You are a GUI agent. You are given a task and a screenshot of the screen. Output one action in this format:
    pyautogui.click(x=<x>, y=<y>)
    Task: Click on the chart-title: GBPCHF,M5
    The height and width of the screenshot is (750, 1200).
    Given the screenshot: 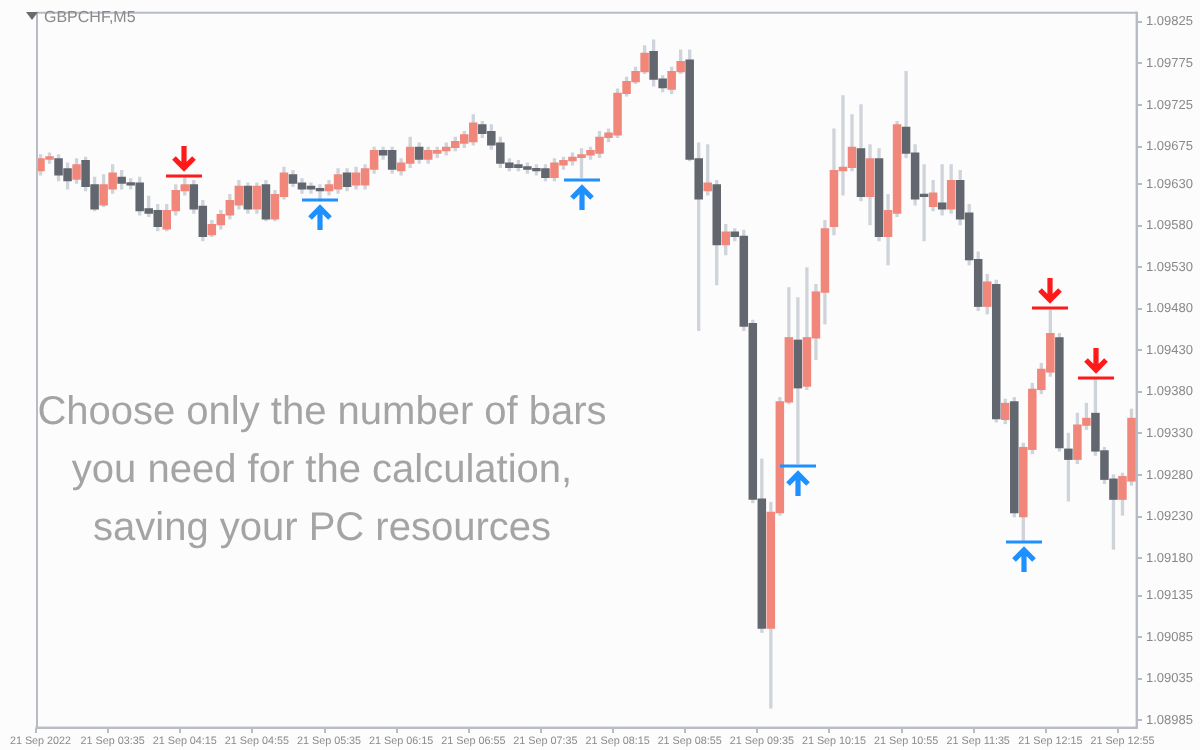 What is the action you would take?
    pyautogui.click(x=90, y=17)
    